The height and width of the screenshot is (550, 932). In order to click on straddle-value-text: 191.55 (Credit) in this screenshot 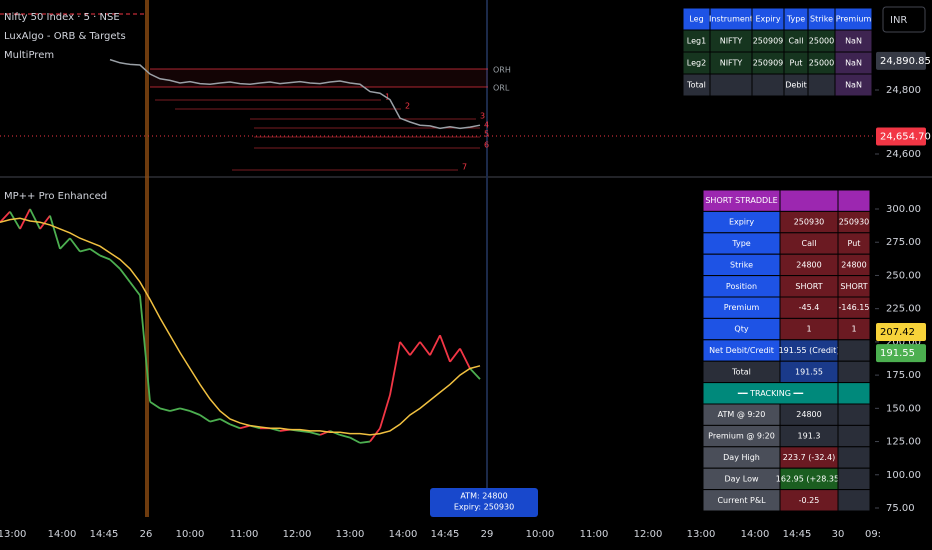, I will do `click(809, 350)`.